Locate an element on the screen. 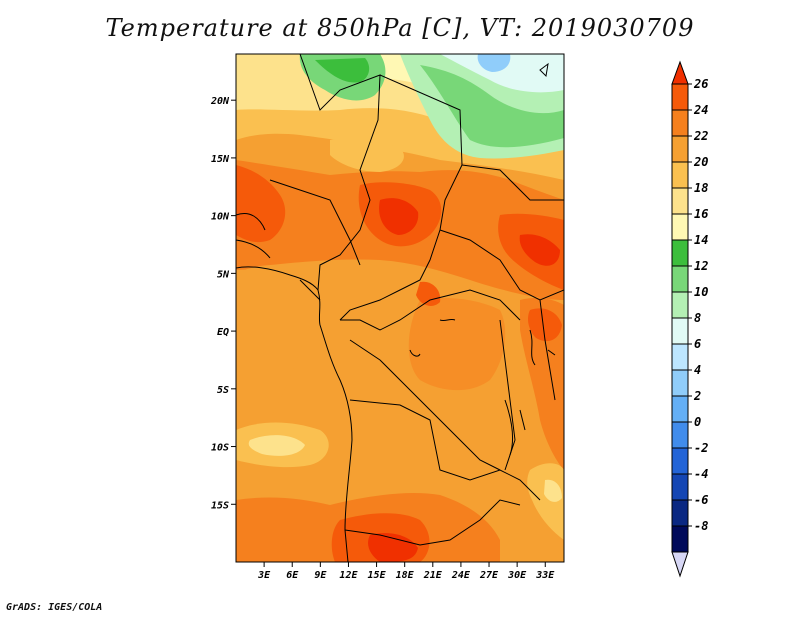 This screenshot has width=800, height=618. river-outlines is located at coordinates (432, 337).